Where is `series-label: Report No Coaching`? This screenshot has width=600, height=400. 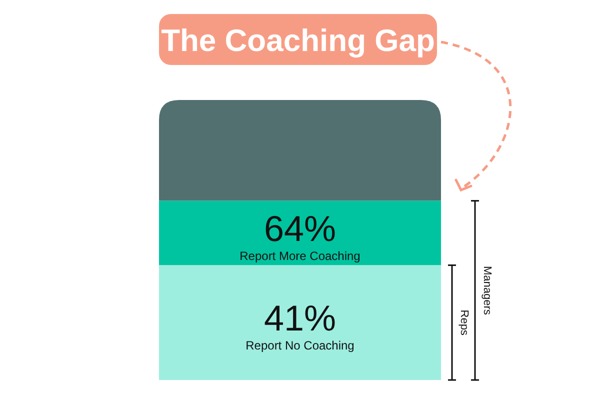
series-label: Report No Coaching is located at coordinates (300, 345).